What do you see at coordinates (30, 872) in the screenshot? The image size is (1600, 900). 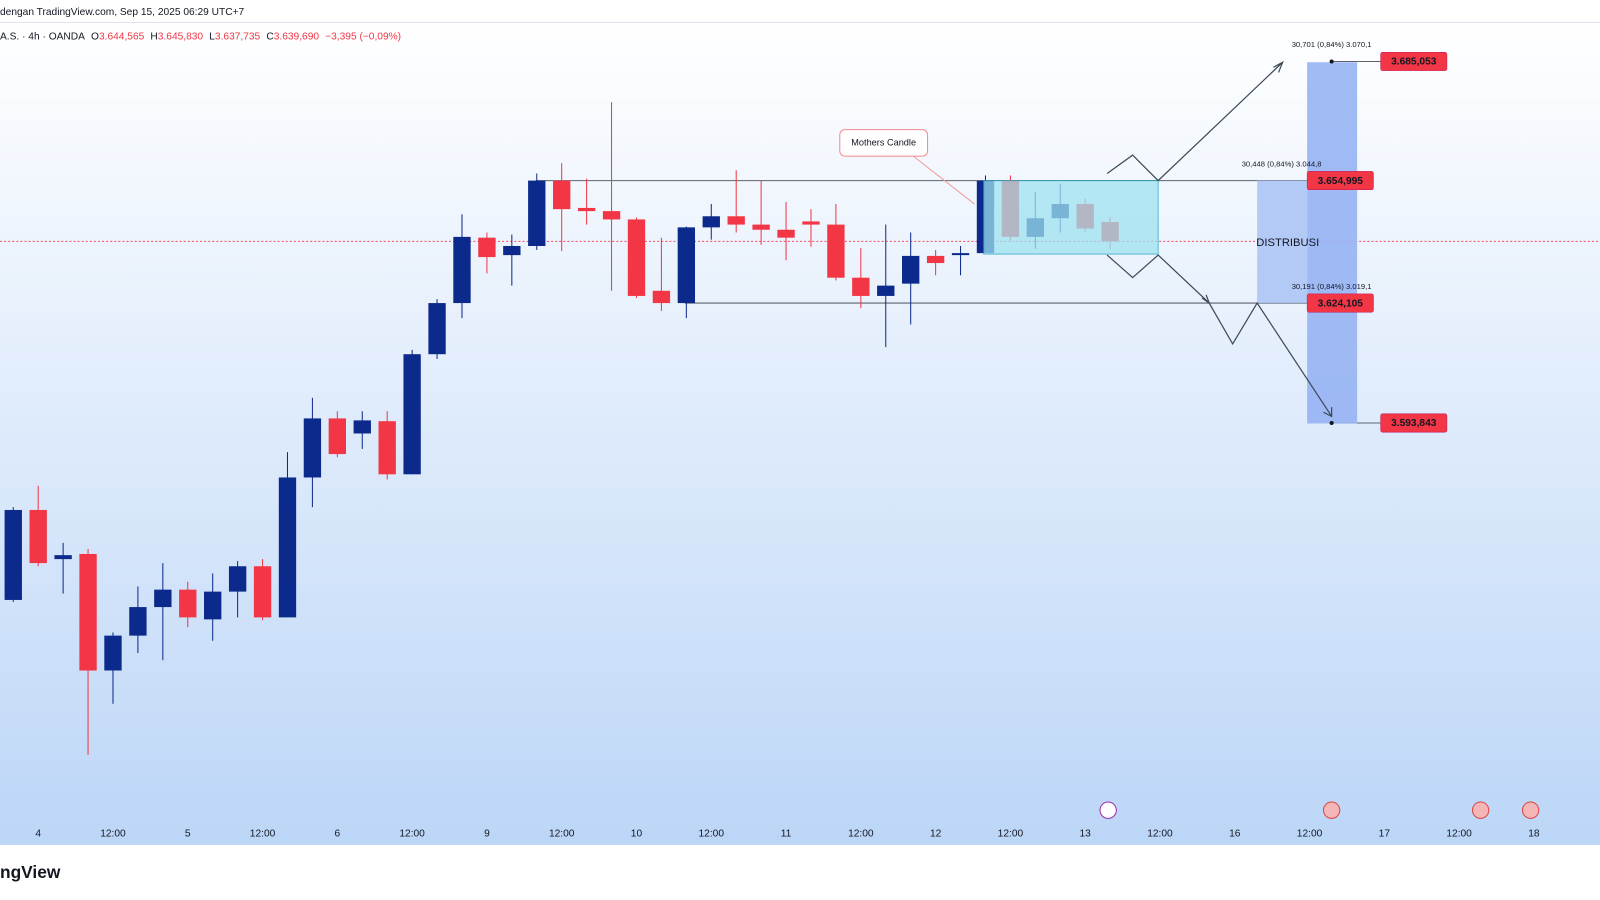 I see `footer-logo: ngView` at bounding box center [30, 872].